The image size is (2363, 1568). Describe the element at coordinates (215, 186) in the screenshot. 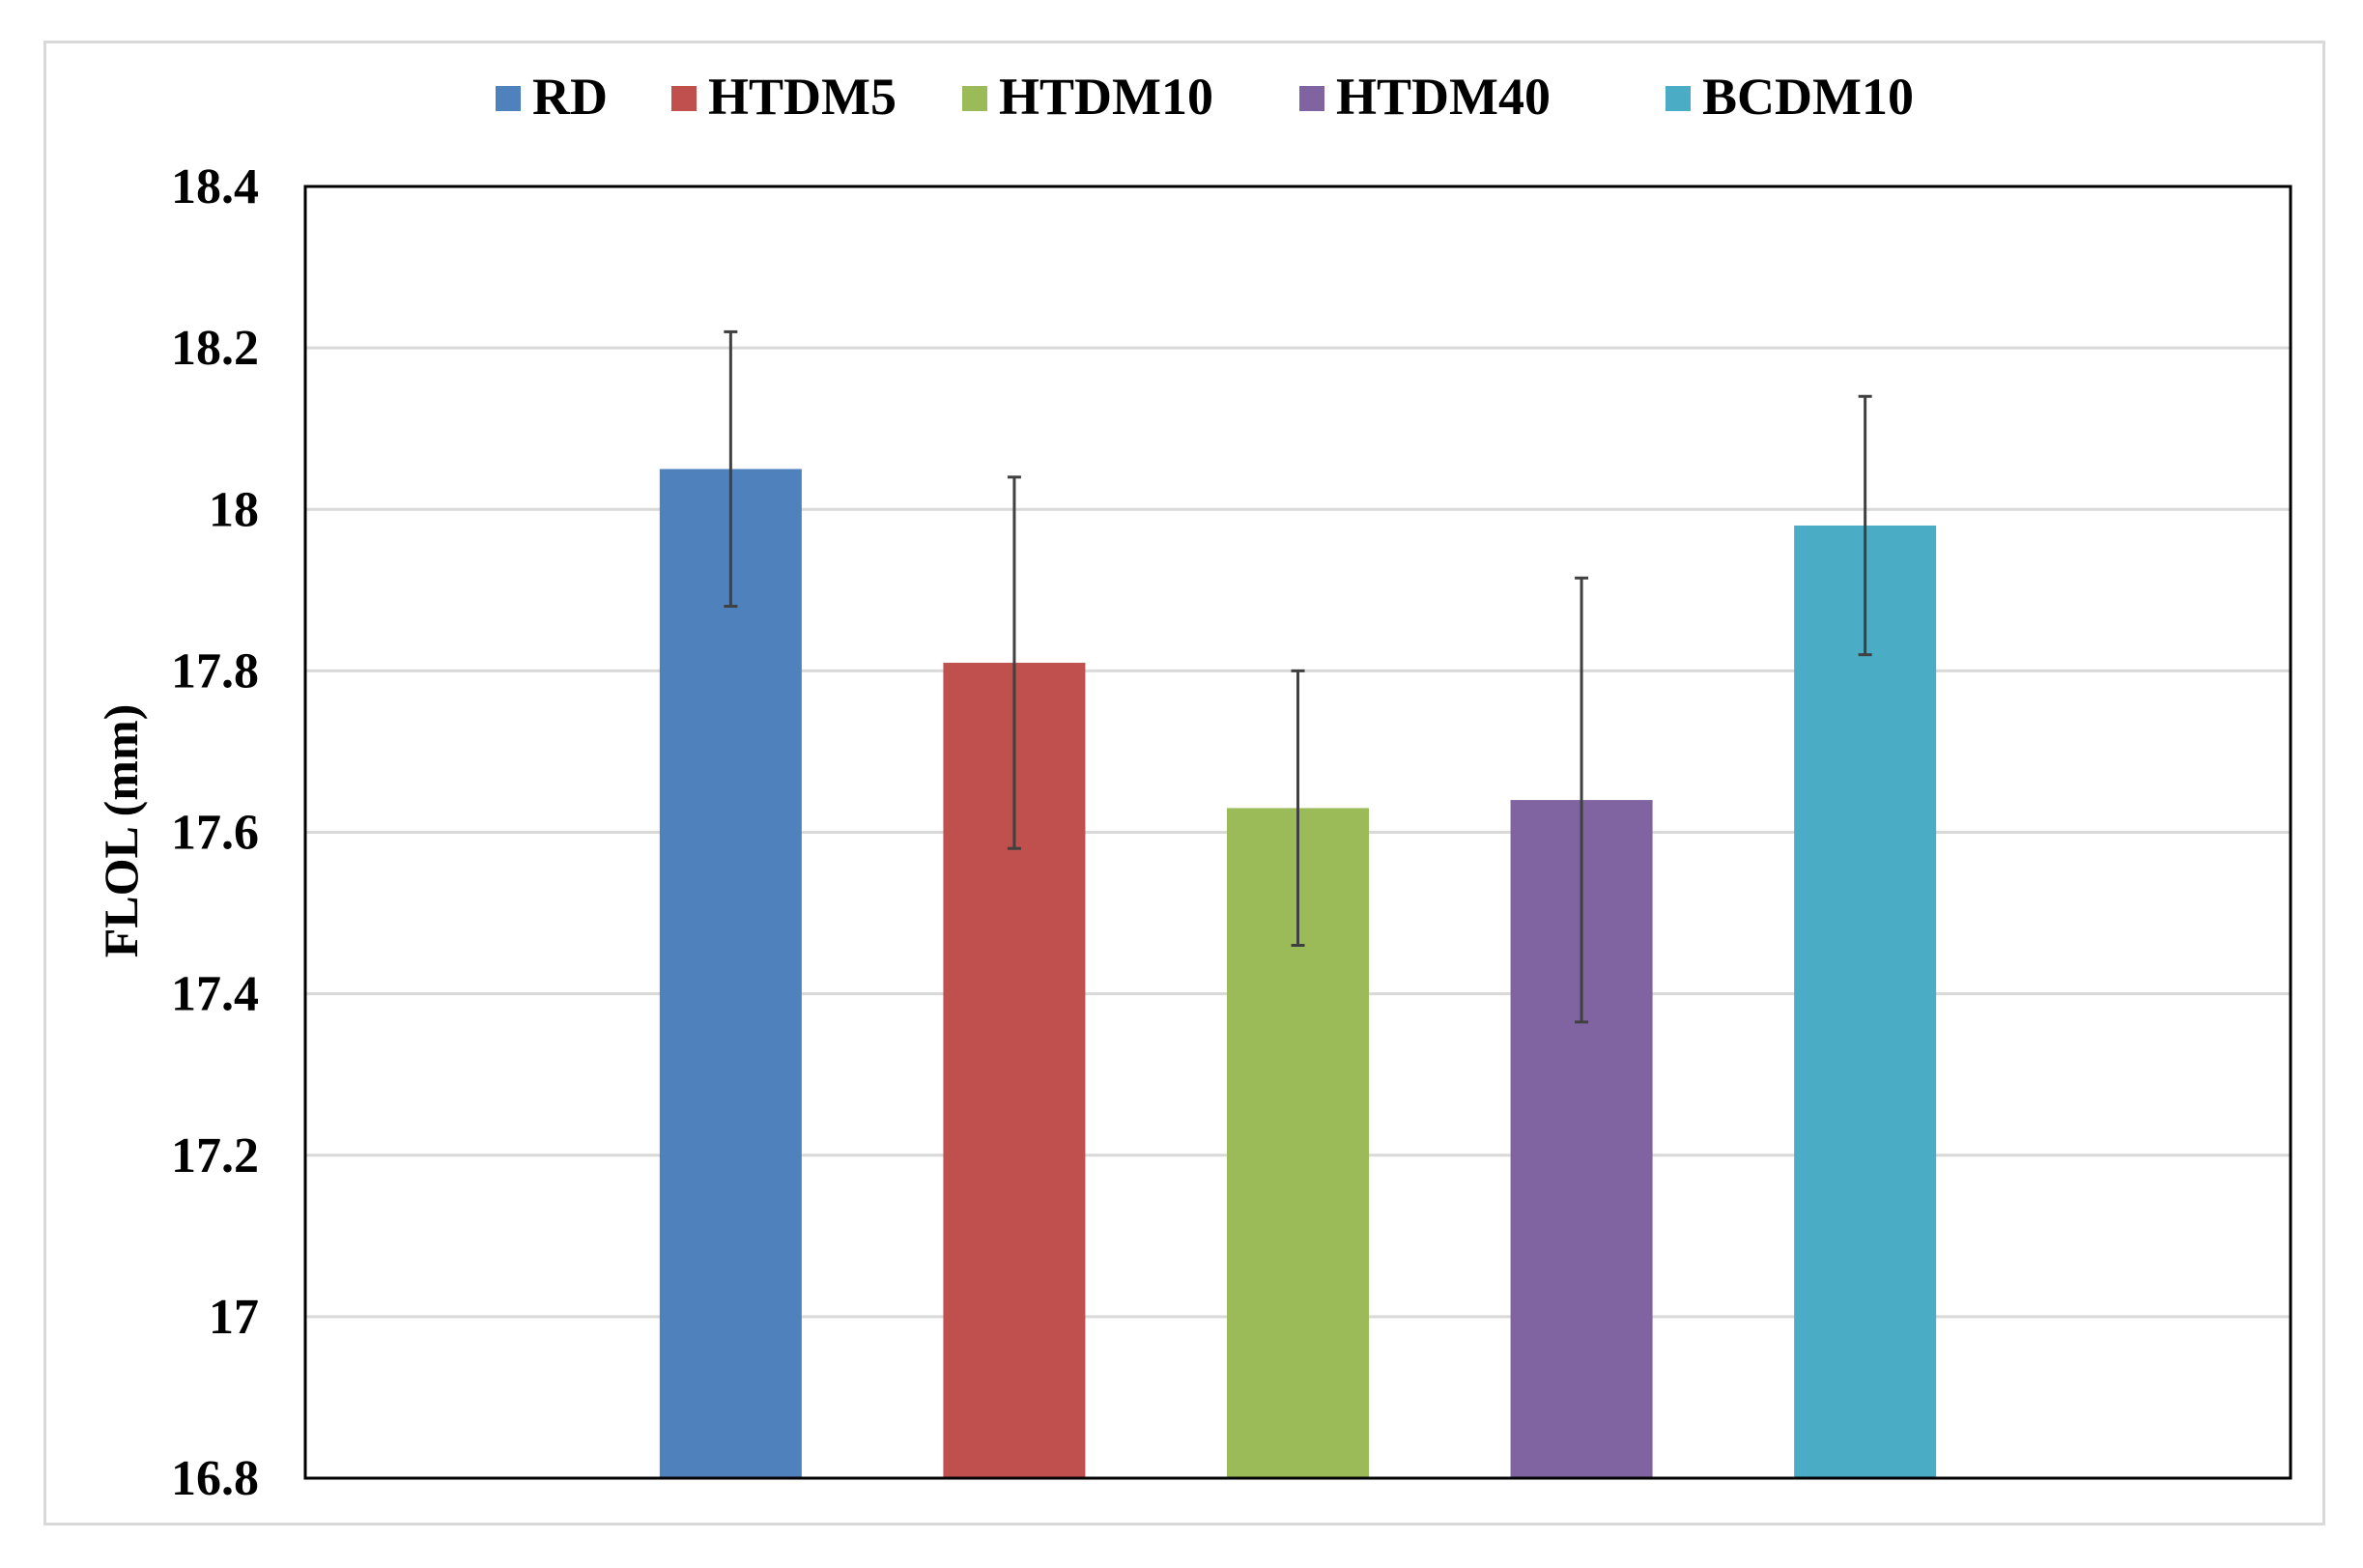

I see `y-tick-label: 18.4` at that location.